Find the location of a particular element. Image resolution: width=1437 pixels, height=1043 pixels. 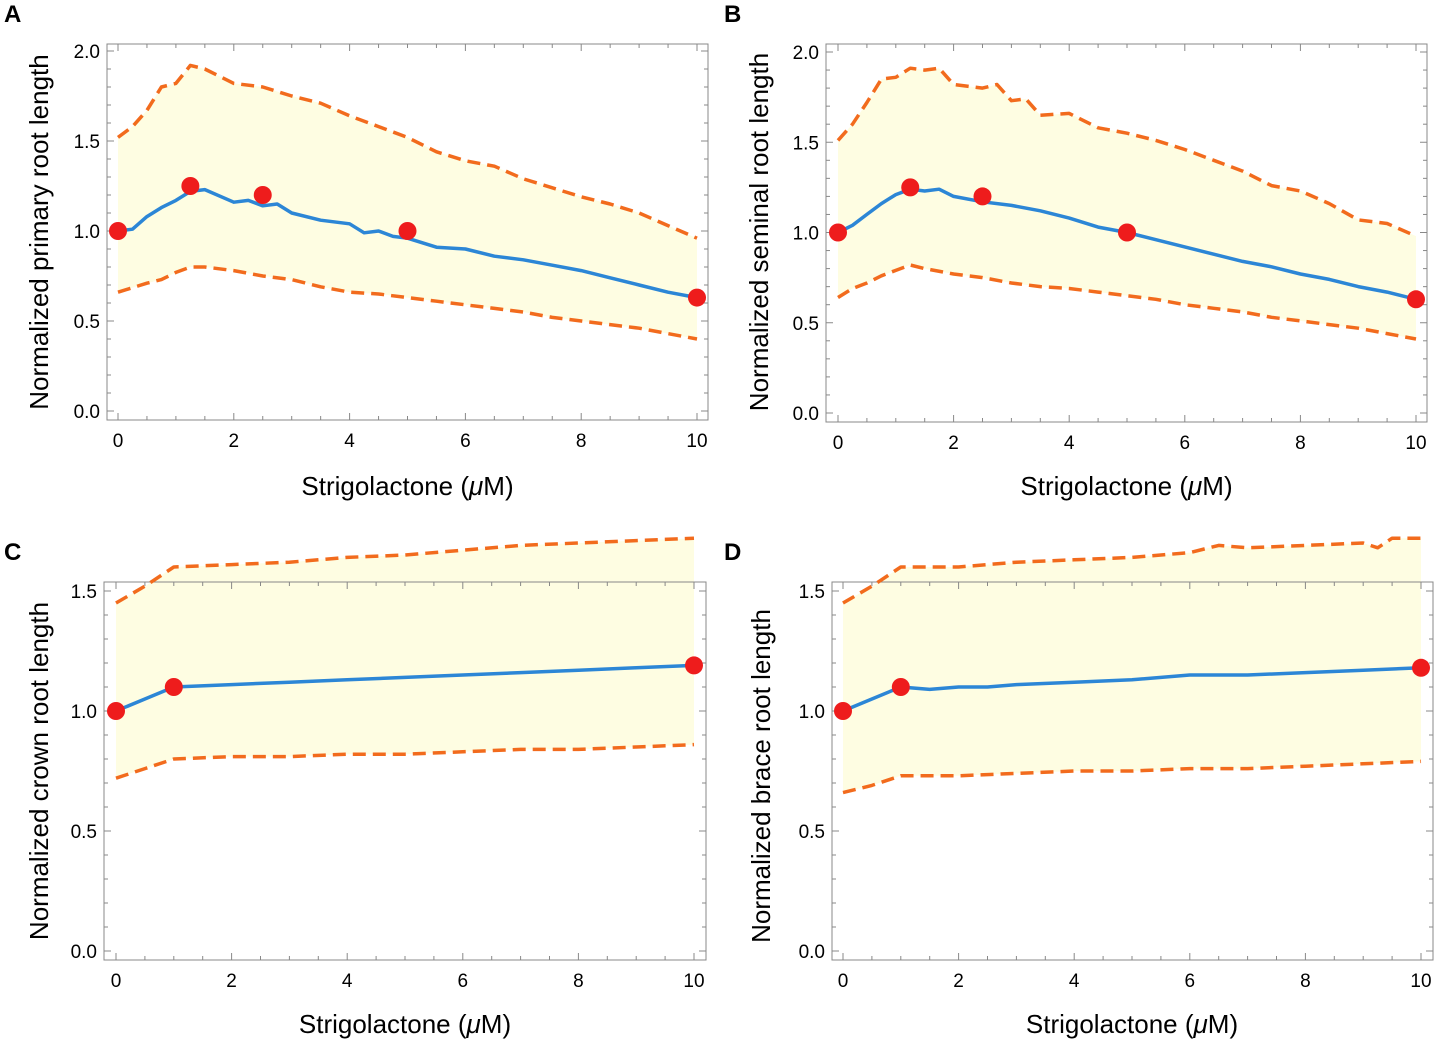

y-axis-title: Normalized crown root length is located at coordinates (39, 771).